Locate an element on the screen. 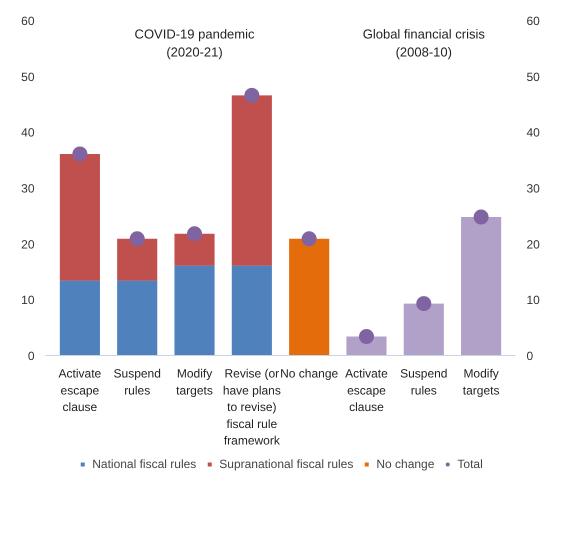  y-tick-label: 0 is located at coordinates (31, 356).